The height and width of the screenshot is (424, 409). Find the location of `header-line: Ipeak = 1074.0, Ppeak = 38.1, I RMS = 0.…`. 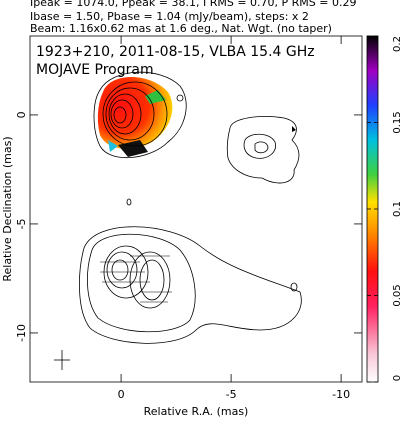

header-line: Ipeak = 1074.0, Ppeak = 38.1, I RMS = 0.… is located at coordinates (193, 4).